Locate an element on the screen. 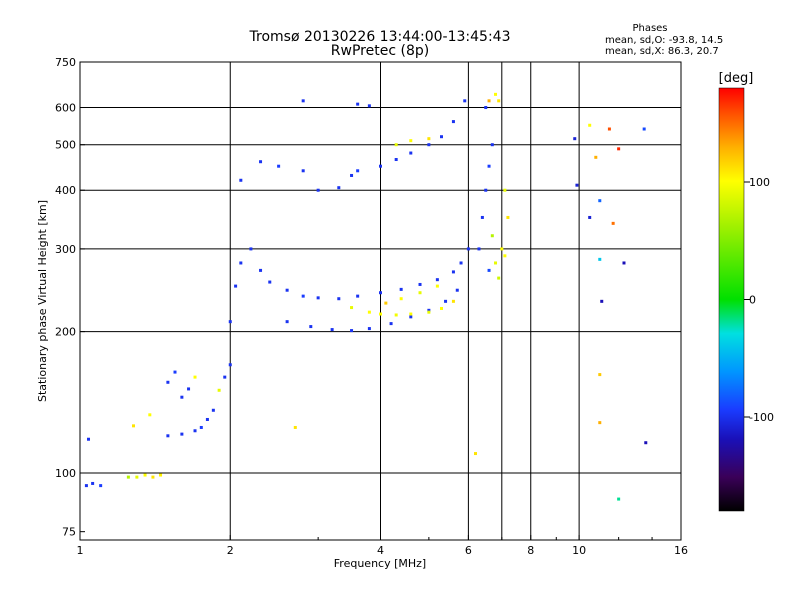  x-tick-label: 6 is located at coordinates (468, 550).